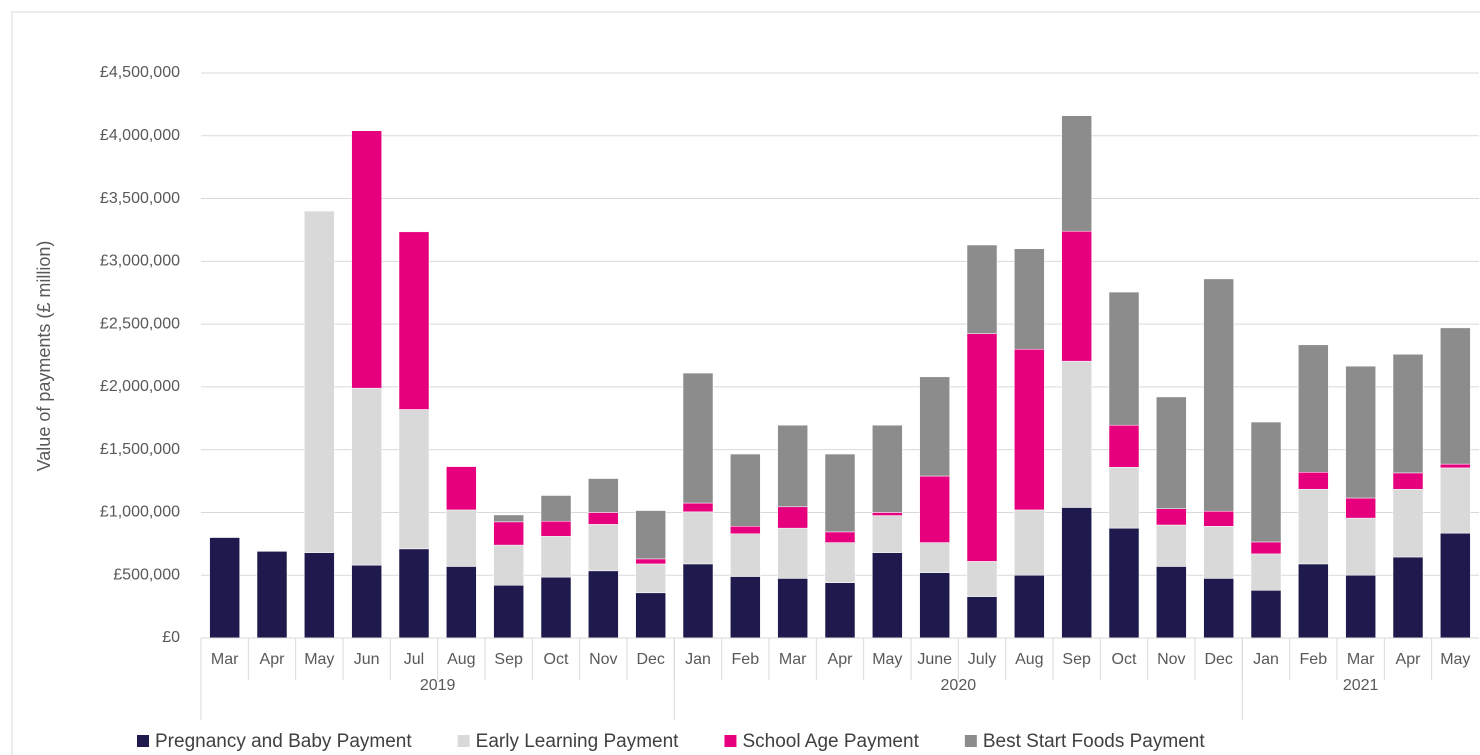 Image resolution: width=1480 pixels, height=755 pixels. Describe the element at coordinates (746, 659) in the screenshot. I see `x-tick-label: Feb` at that location.